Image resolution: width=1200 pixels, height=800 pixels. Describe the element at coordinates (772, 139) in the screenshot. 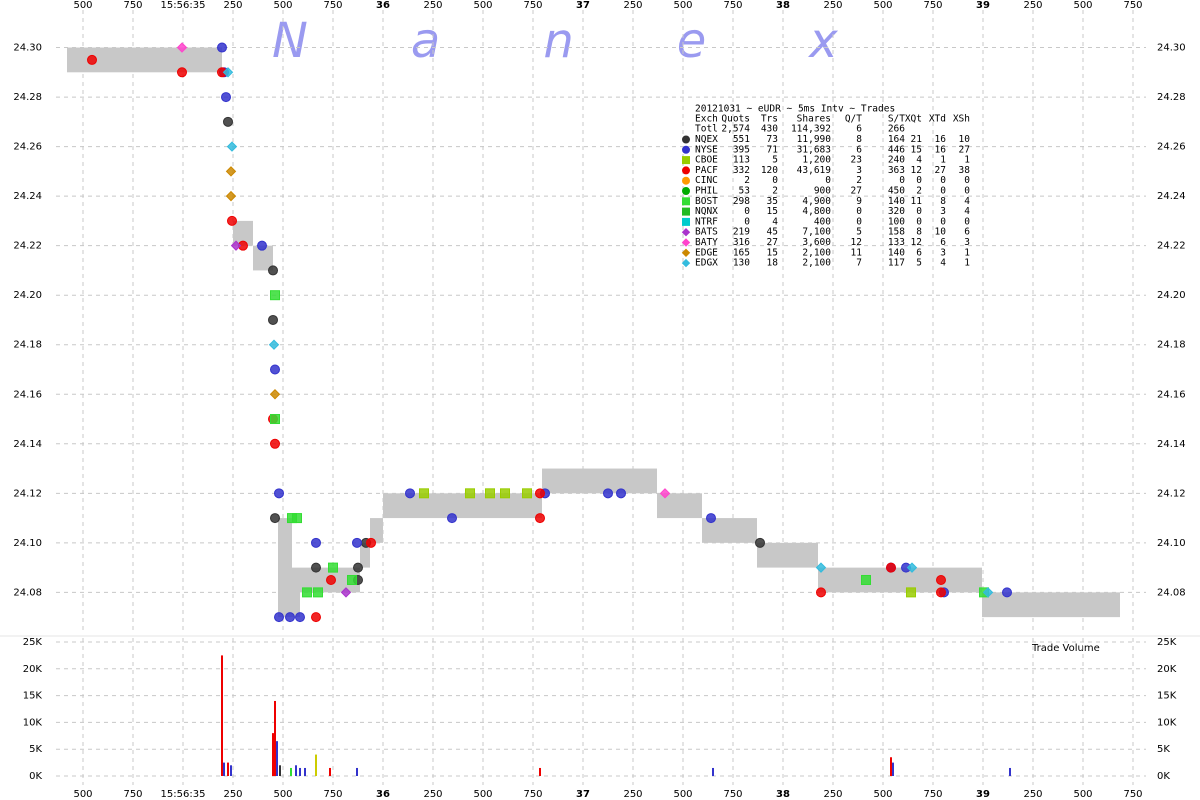

I see `stats-cell: 73` at that location.